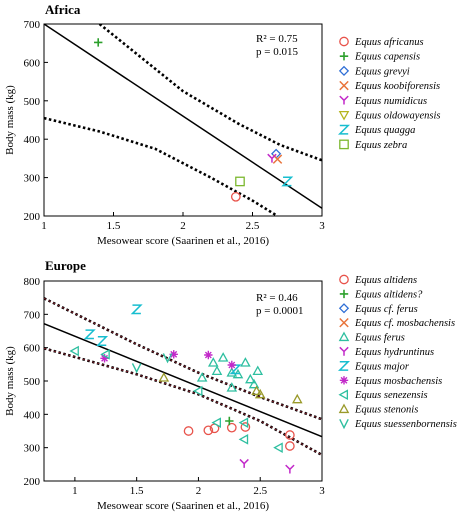 The image size is (474, 520). What do you see at coordinates (386, 410) in the screenshot?
I see `legend-label: Equus stenonis` at bounding box center [386, 410].